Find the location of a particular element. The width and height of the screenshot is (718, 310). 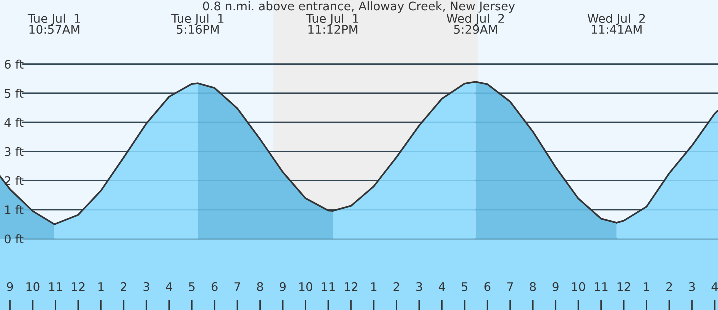

annotation: Tue Jul 1 10:57AM is located at coordinates (54, 24).